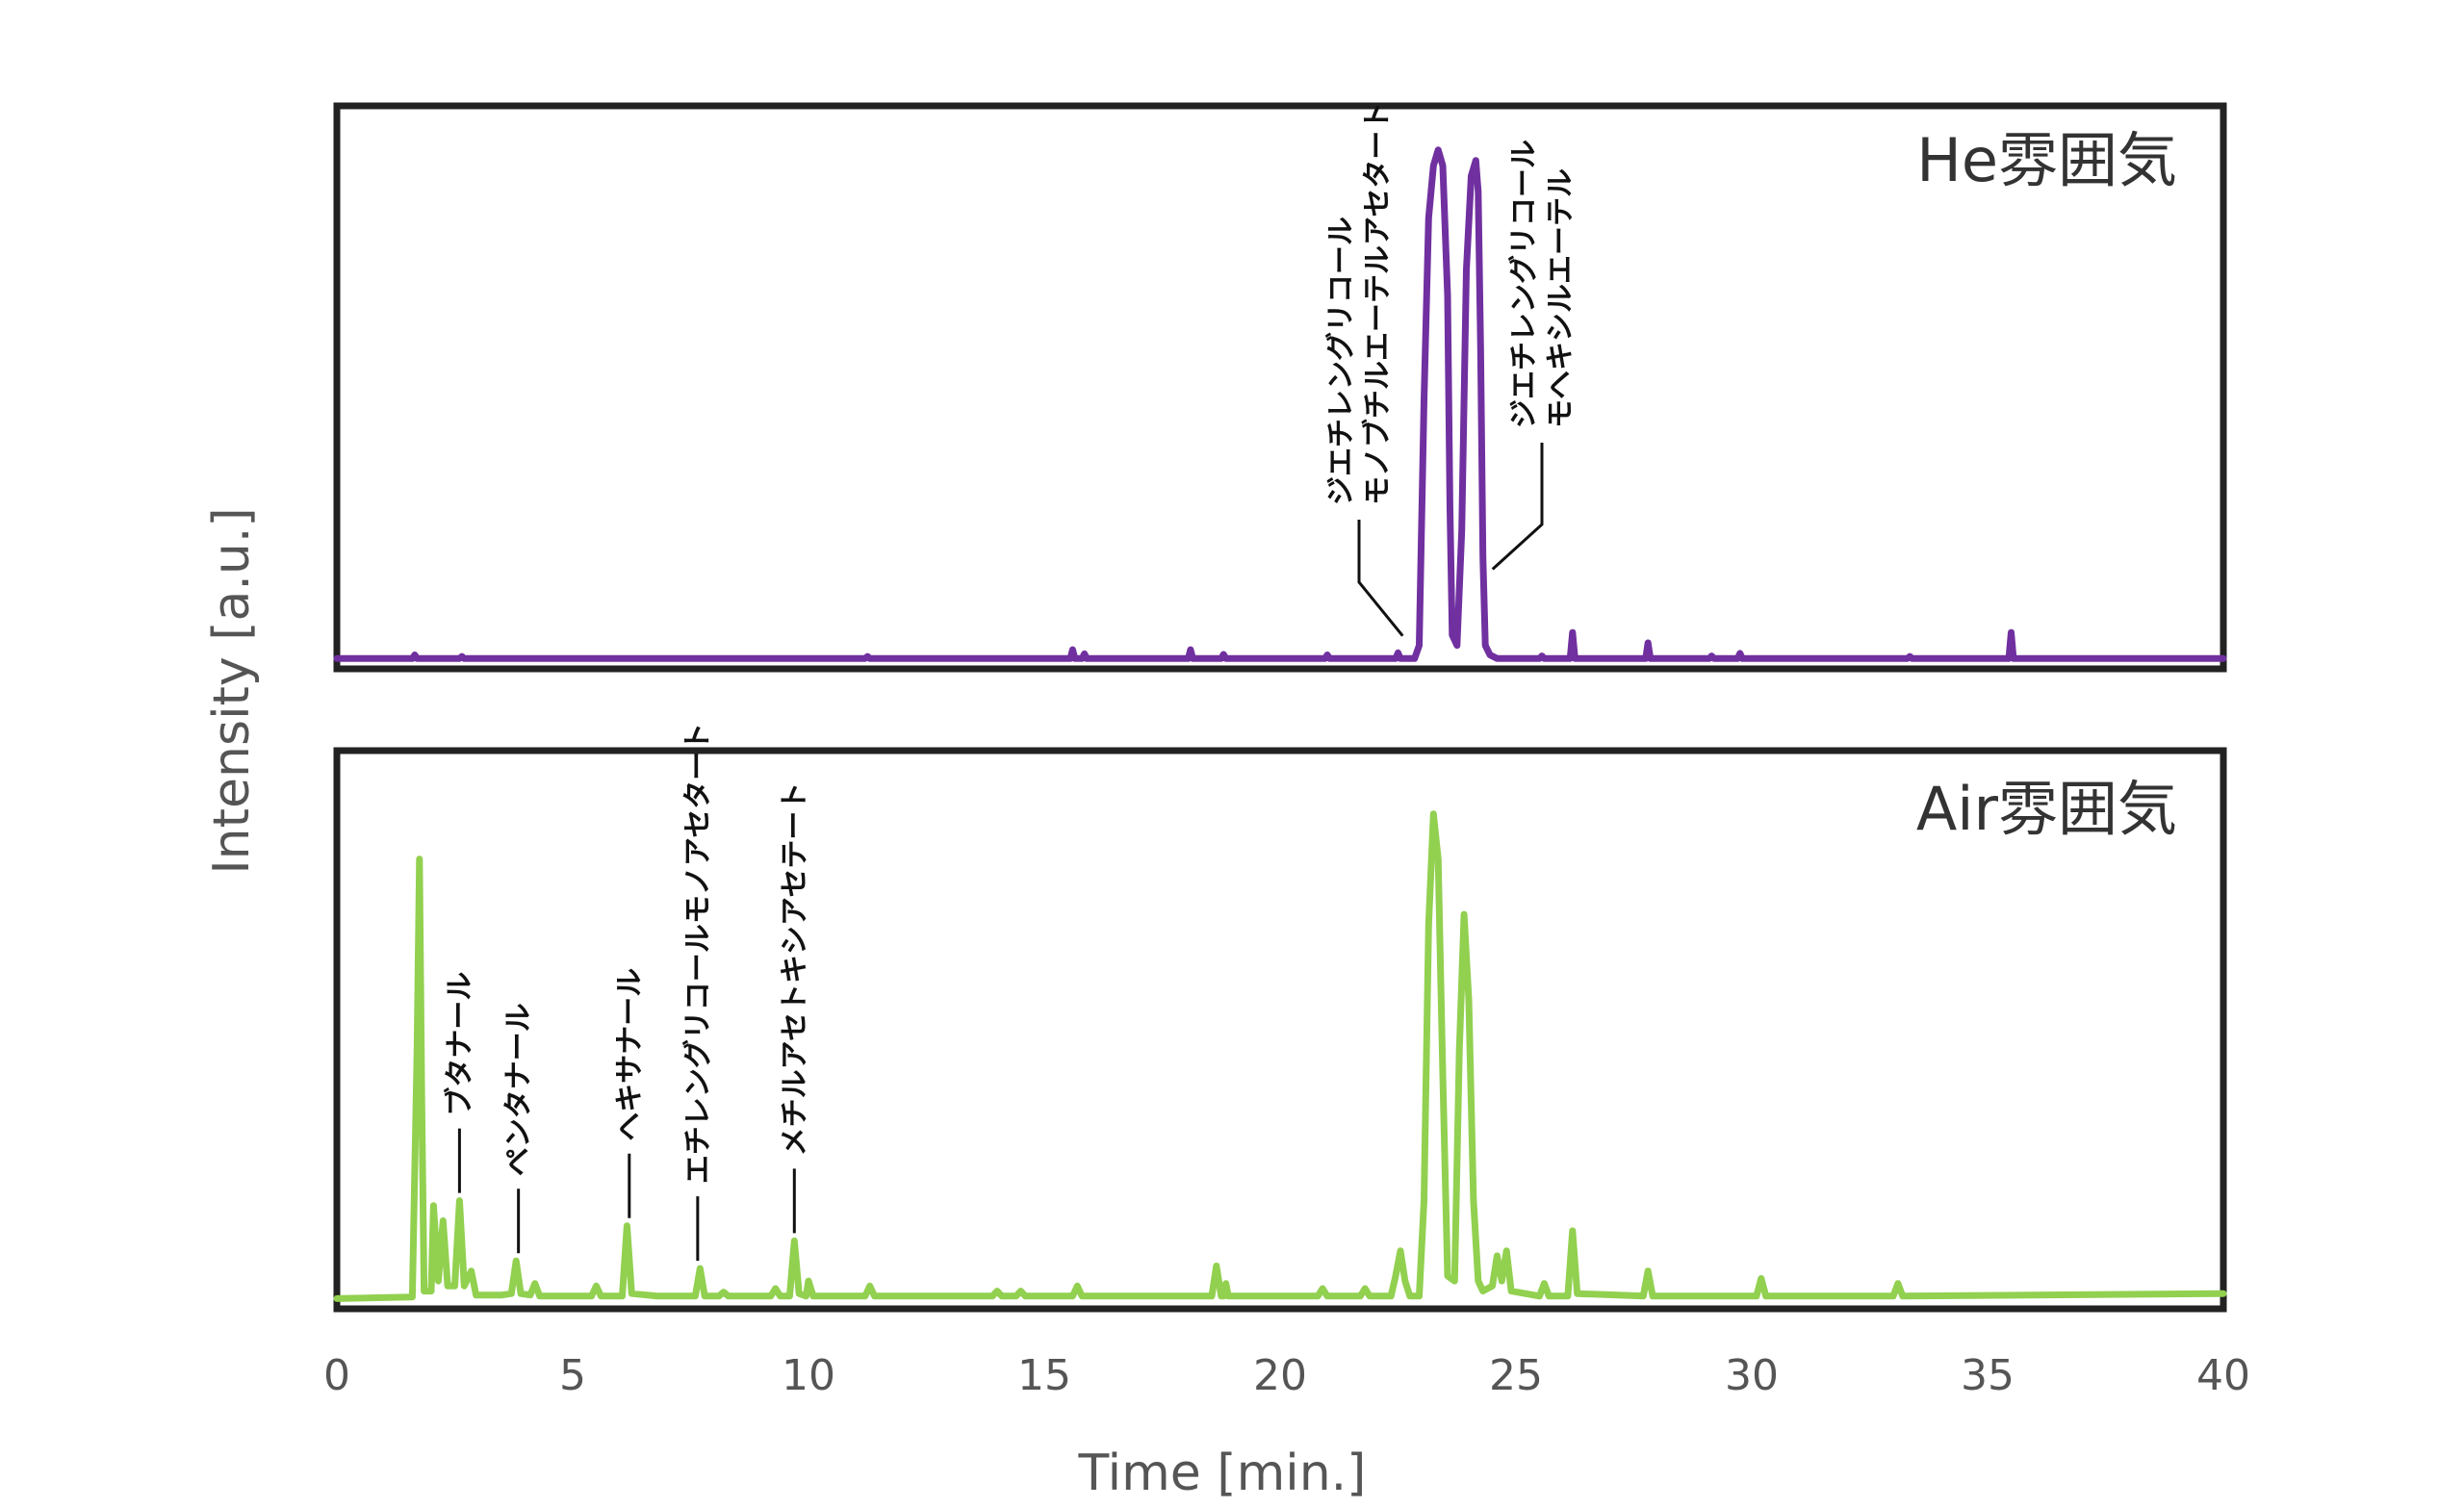 Image resolution: width=2464 pixels, height=1508 pixels. Describe the element at coordinates (572, 1375) in the screenshot. I see `x-tick-label-1: 5` at that location.